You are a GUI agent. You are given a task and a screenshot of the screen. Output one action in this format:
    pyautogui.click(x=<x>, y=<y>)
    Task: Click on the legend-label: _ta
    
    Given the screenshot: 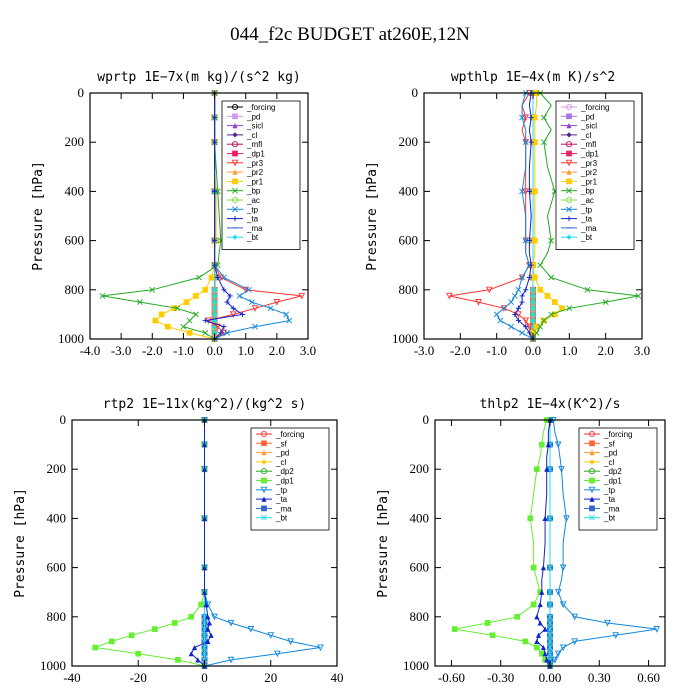 What is the action you would take?
    pyautogui.click(x=586, y=219)
    